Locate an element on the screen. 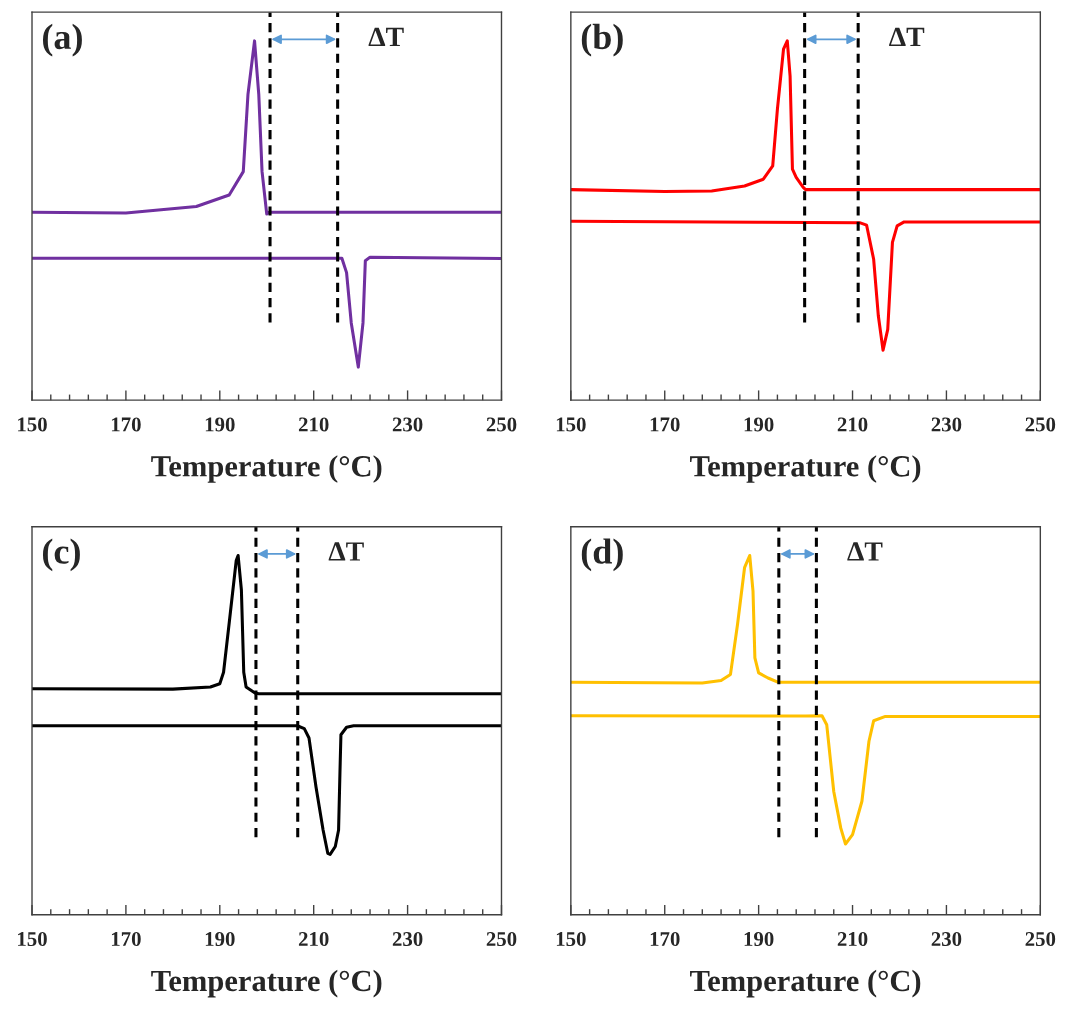  chart-title: (a) is located at coordinates (62, 40).